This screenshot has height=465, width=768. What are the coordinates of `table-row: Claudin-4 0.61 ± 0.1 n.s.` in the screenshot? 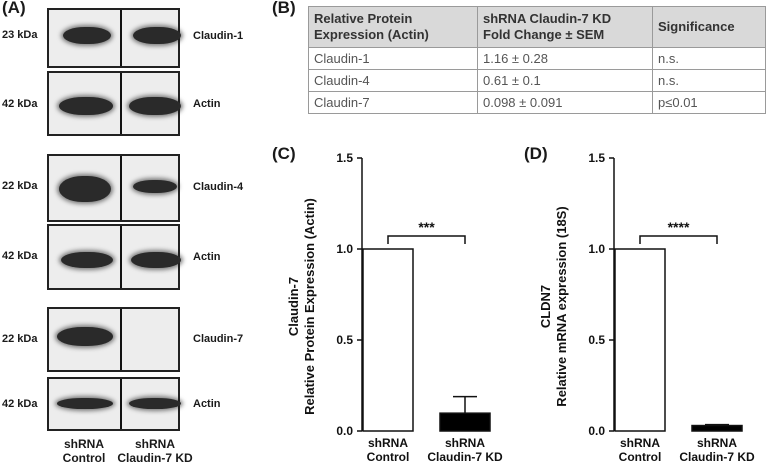 It's located at (537, 80).